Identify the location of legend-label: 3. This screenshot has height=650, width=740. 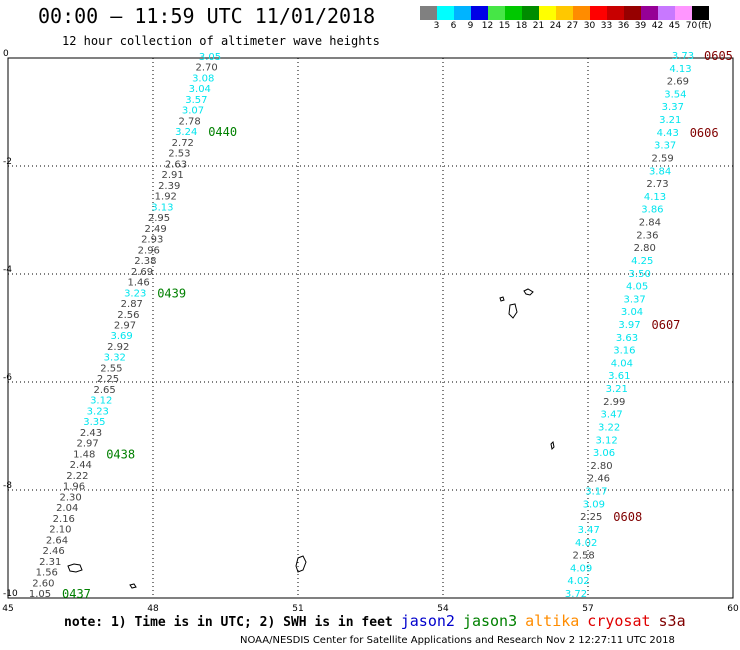
(436, 26).